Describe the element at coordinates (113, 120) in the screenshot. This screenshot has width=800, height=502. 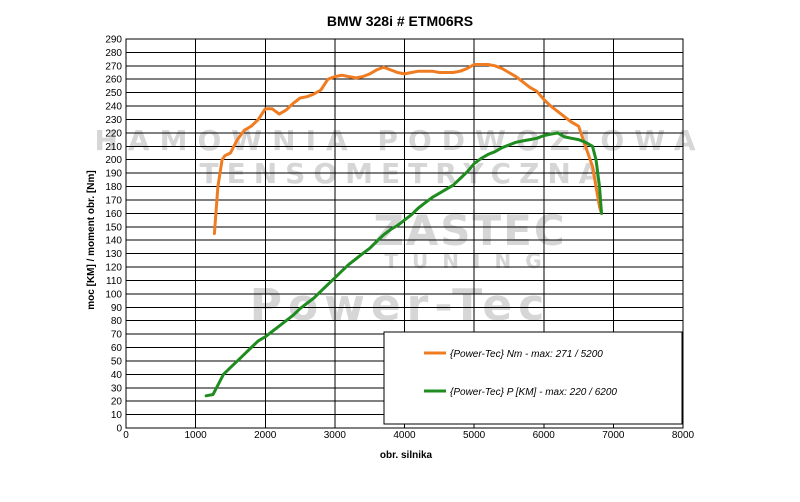
I see `y-tick-label: 230` at that location.